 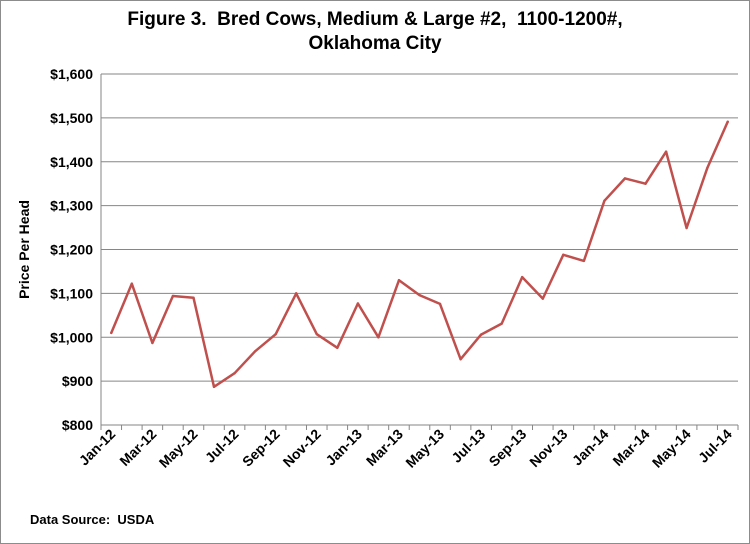 What do you see at coordinates (71, 206) in the screenshot?
I see `y-tick-label: $1,300` at bounding box center [71, 206].